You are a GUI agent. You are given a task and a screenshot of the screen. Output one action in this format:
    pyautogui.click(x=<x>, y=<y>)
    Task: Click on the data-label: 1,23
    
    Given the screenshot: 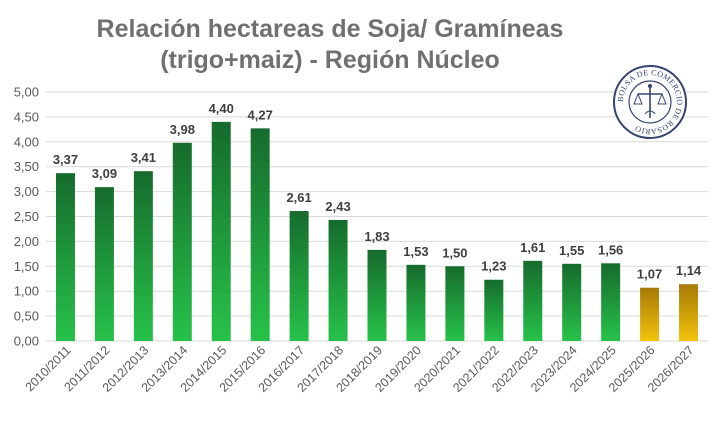 What is the action you would take?
    pyautogui.click(x=493, y=266)
    